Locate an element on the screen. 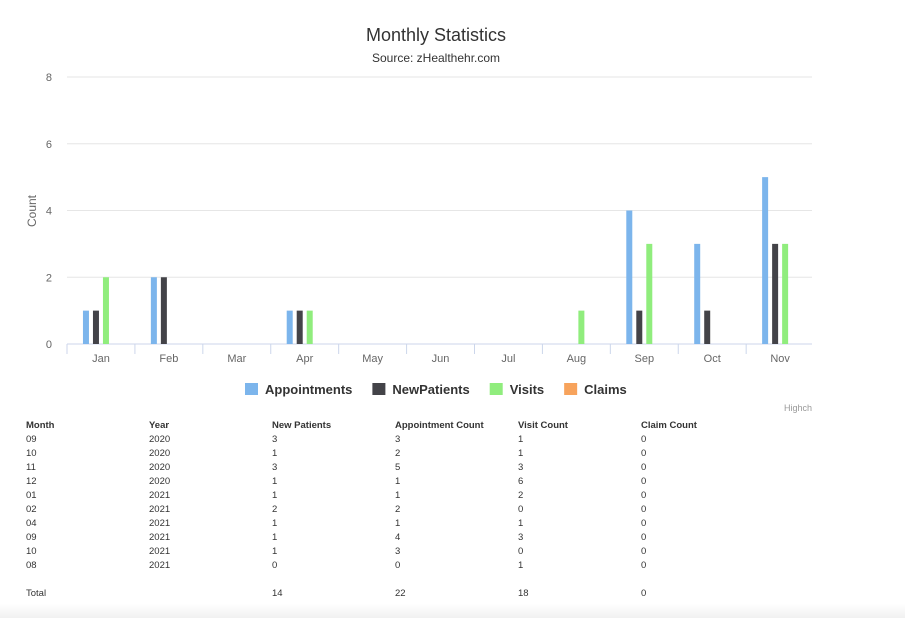  x-axis: JanFebMarAprMayJunJulAugSepOctNovDec is located at coordinates (428, 354).